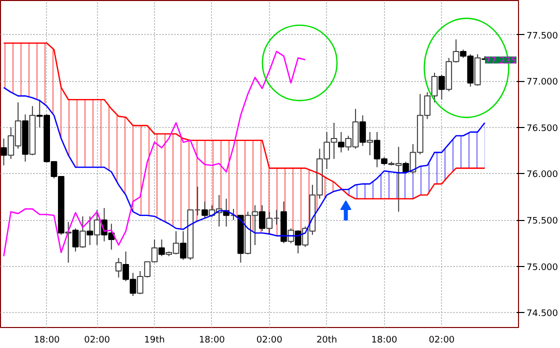  What do you see at coordinates (542, 175) in the screenshot?
I see `y-tick-label: 76.000` at bounding box center [542, 175].